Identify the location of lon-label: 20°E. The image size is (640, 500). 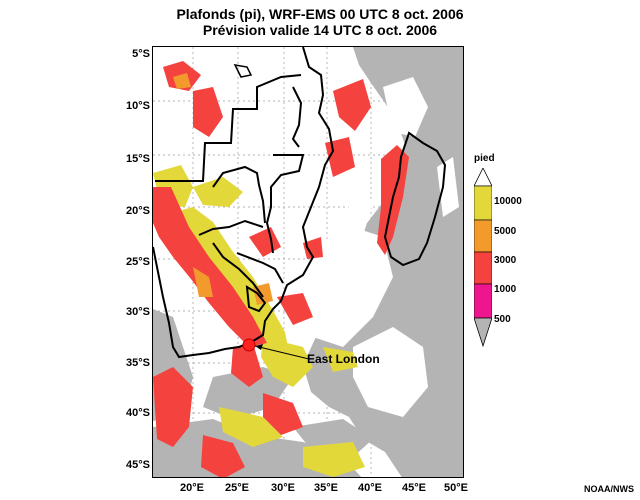
(192, 488).